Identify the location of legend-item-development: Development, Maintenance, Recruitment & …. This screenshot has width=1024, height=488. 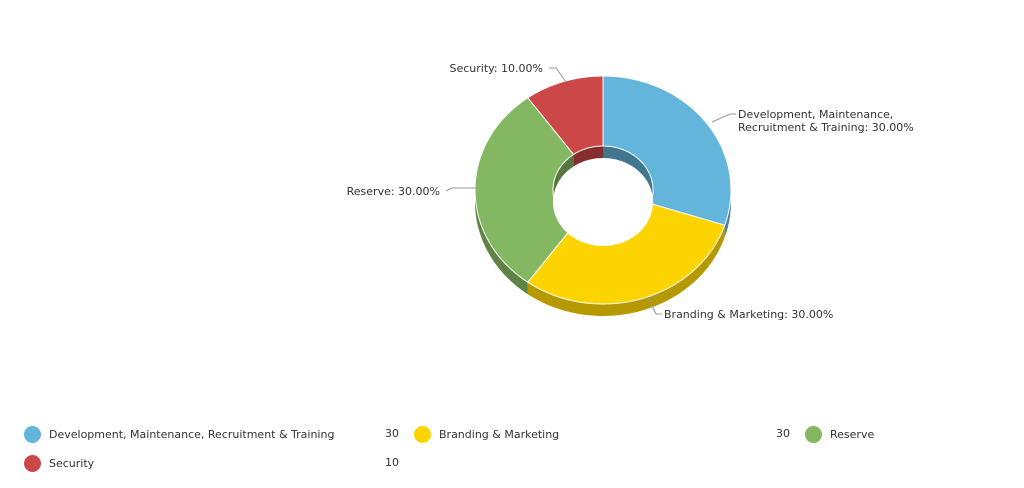
(179, 434).